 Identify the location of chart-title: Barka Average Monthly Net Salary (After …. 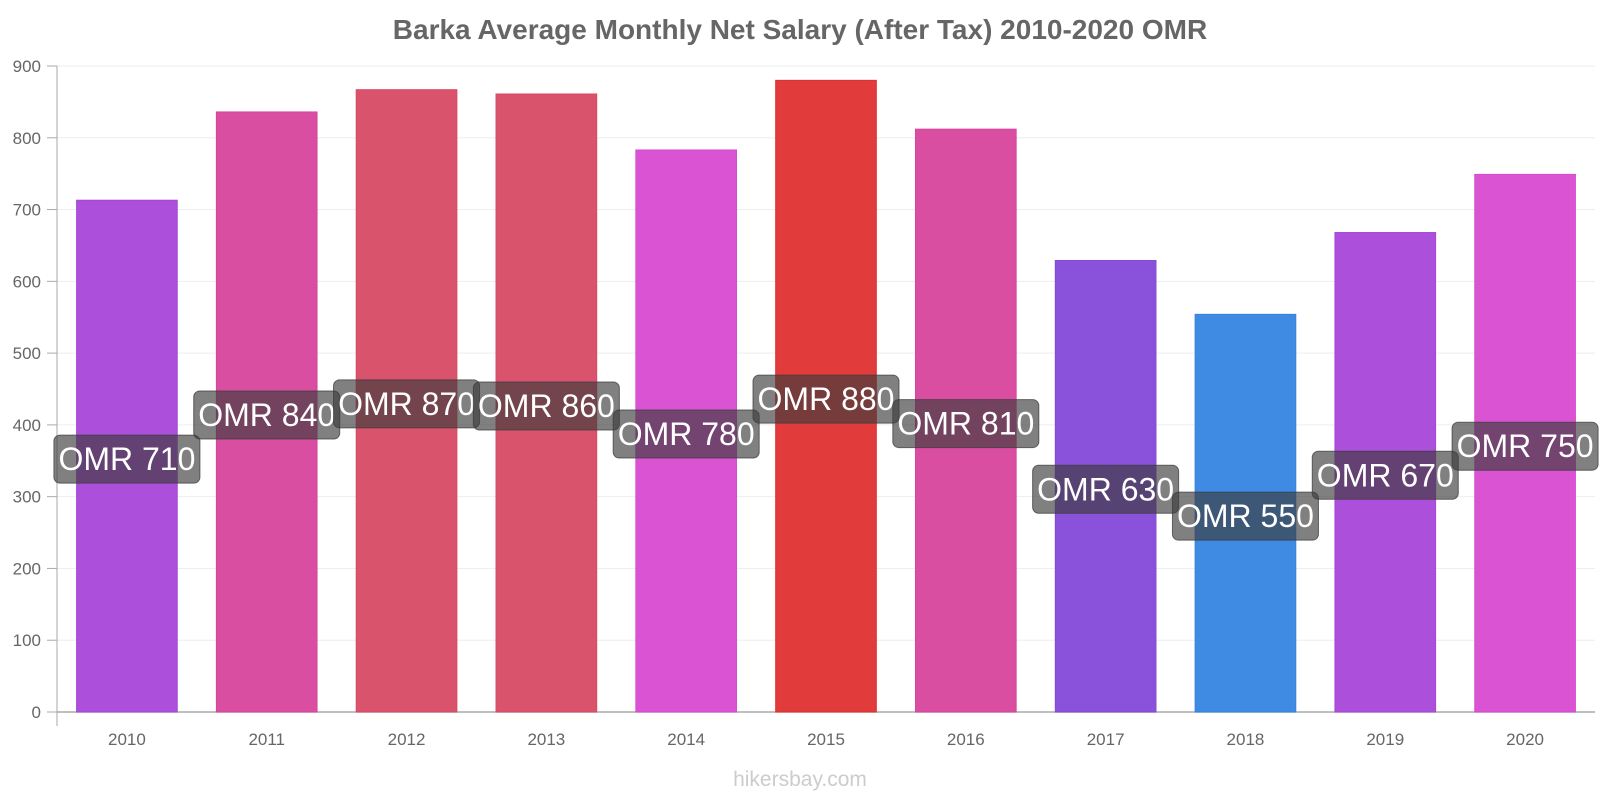
(800, 29).